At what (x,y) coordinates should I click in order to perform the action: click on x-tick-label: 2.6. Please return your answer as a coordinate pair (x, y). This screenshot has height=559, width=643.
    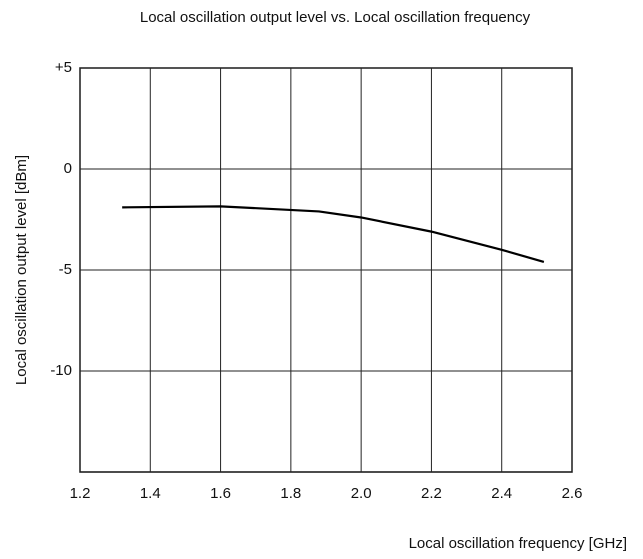
    Looking at the image, I should click on (572, 493).